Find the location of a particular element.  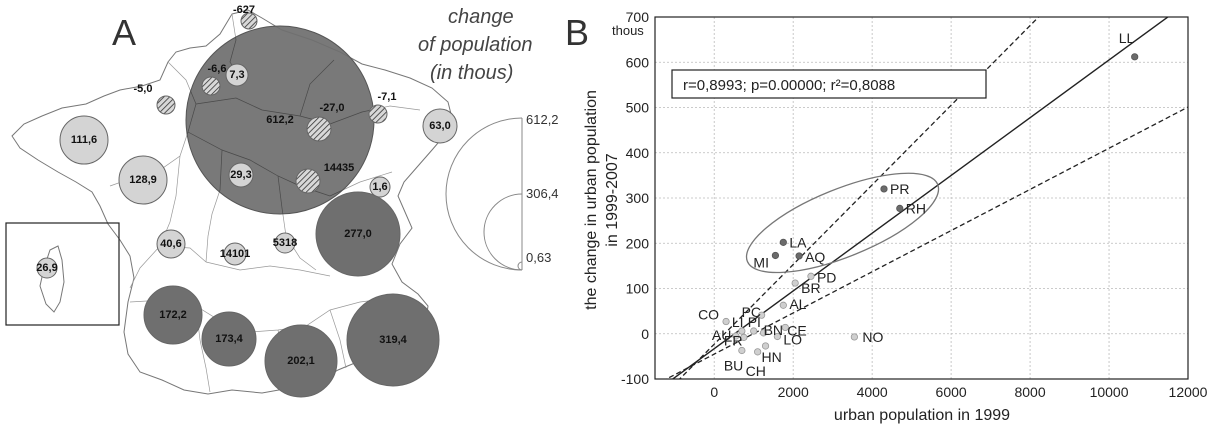

map-circle-label: 1,6 is located at coordinates (379, 187).